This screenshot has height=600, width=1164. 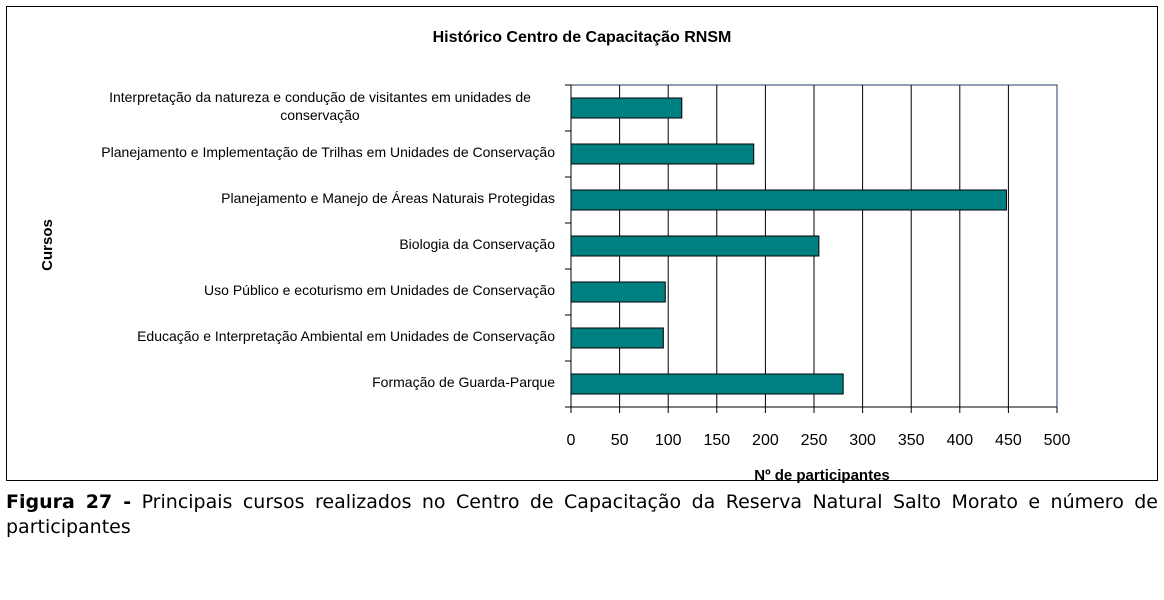 What do you see at coordinates (822, 475) in the screenshot?
I see `x-axis-label: Nº de participantes` at bounding box center [822, 475].